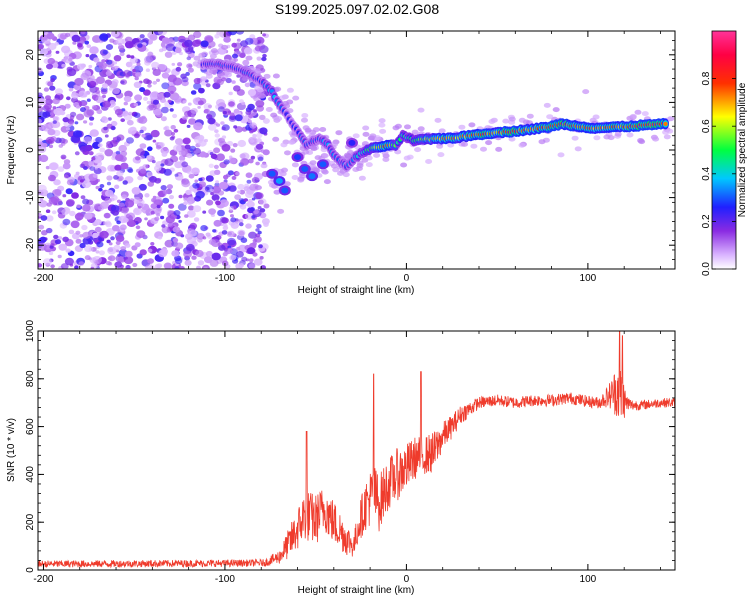  Describe the element at coordinates (356, 290) in the screenshot. I see `spectrogram-xlabel: Height of straight line (km)` at that location.